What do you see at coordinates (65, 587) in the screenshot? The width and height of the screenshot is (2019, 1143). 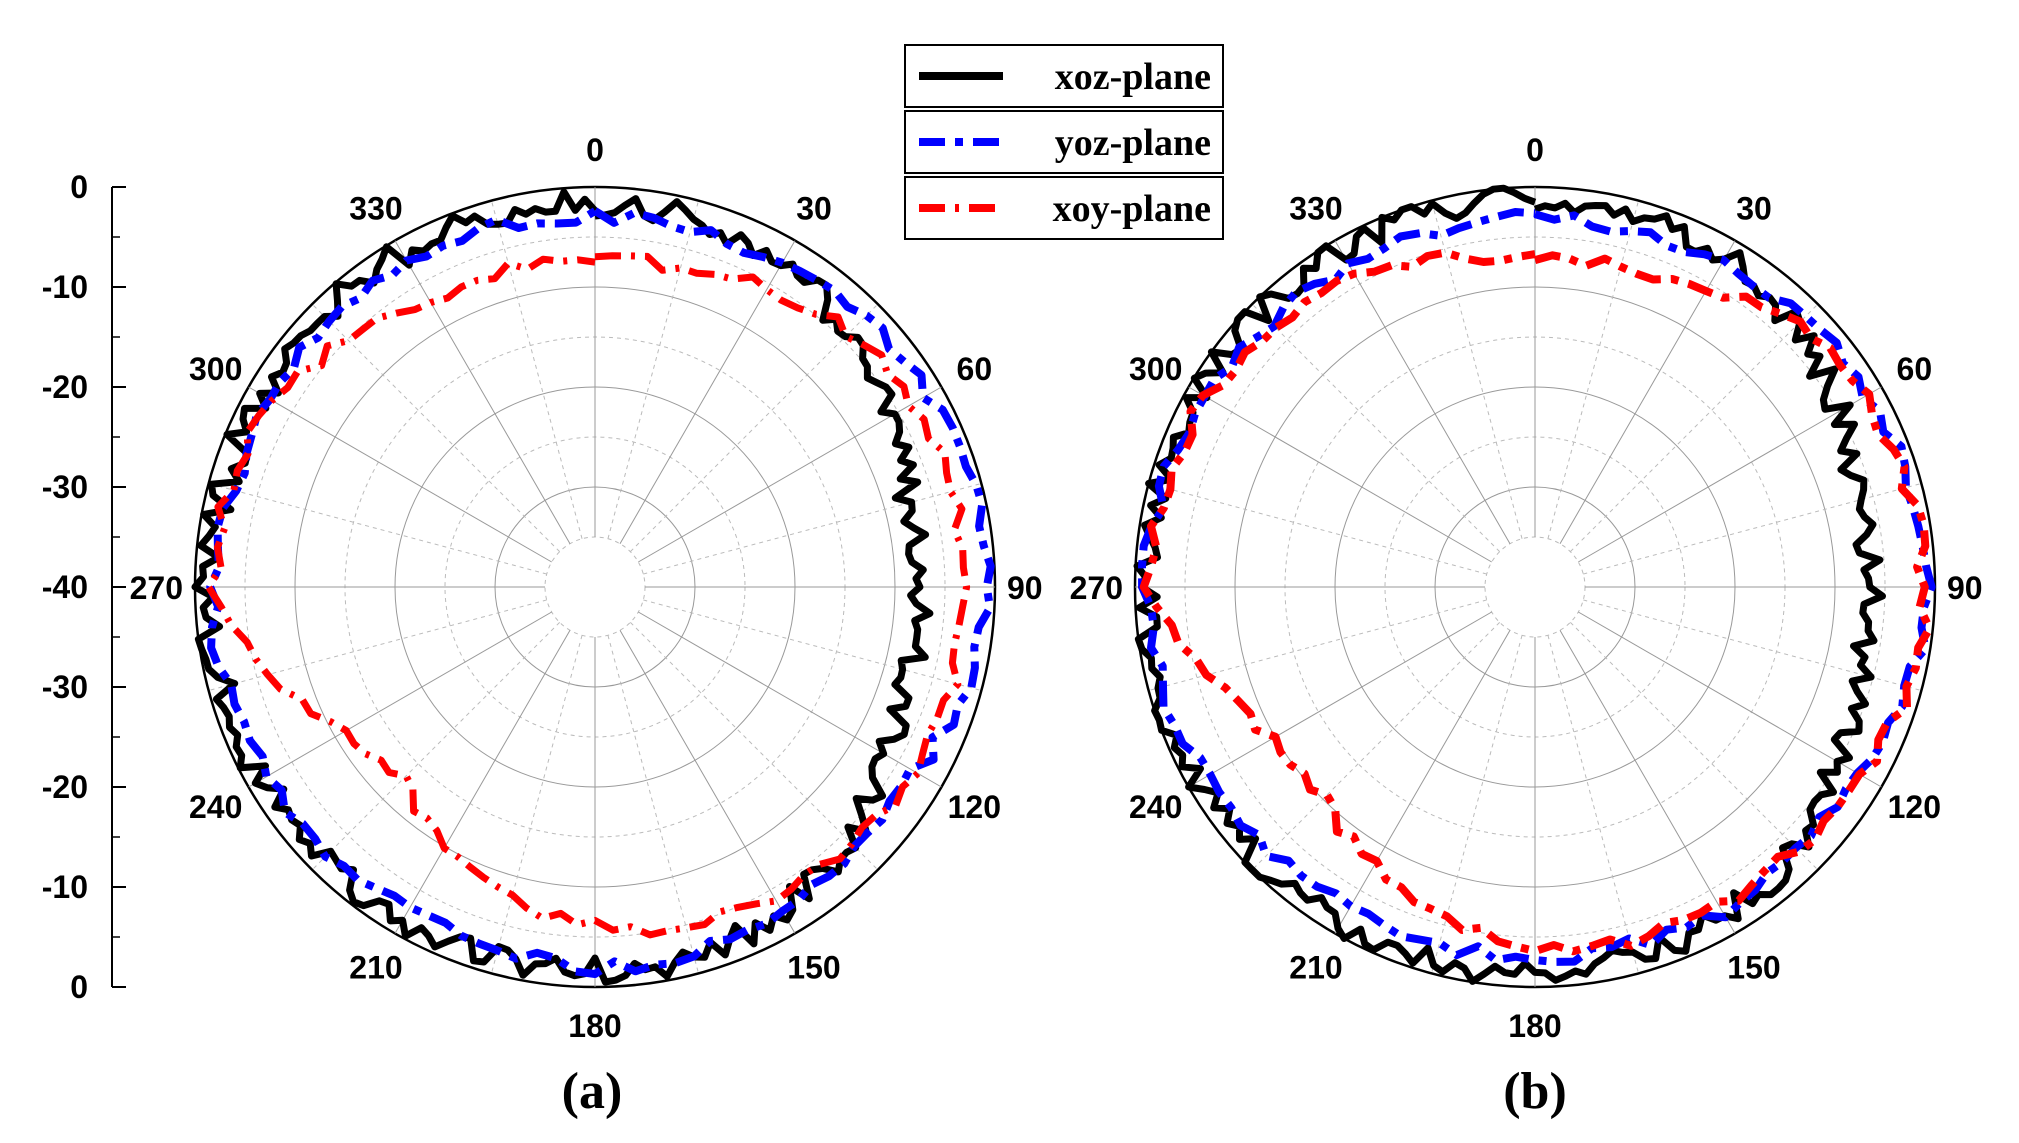 I see `scale-tick-label: -40` at bounding box center [65, 587].